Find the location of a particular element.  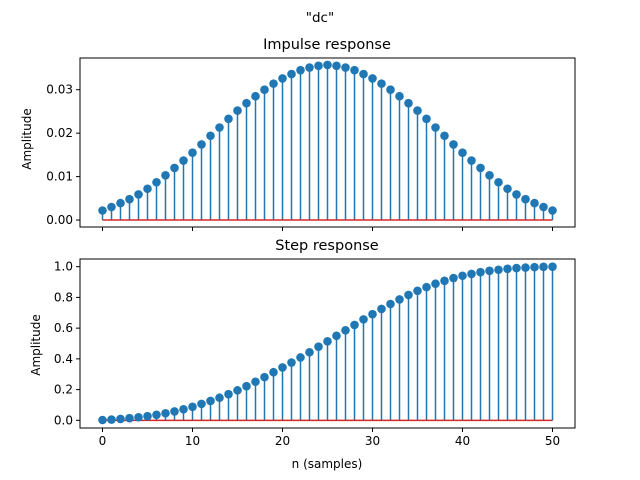

step-x-tick-label: 40 is located at coordinates (462, 441).